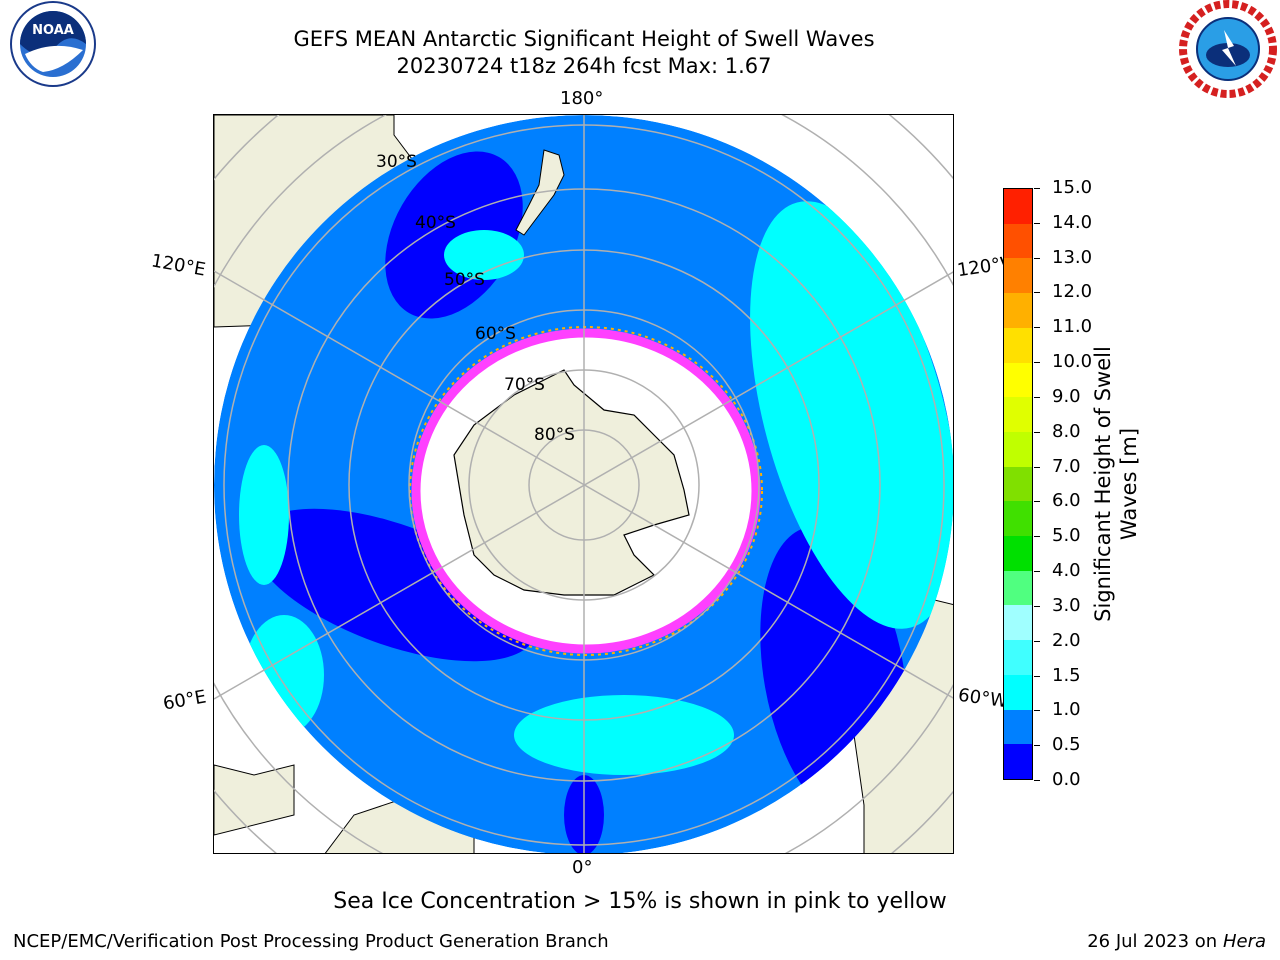 The image size is (1280, 960). What do you see at coordinates (1116, 484) in the screenshot?
I see `colorbar-label: Significant Height of Swell Waves [m]` at bounding box center [1116, 484].